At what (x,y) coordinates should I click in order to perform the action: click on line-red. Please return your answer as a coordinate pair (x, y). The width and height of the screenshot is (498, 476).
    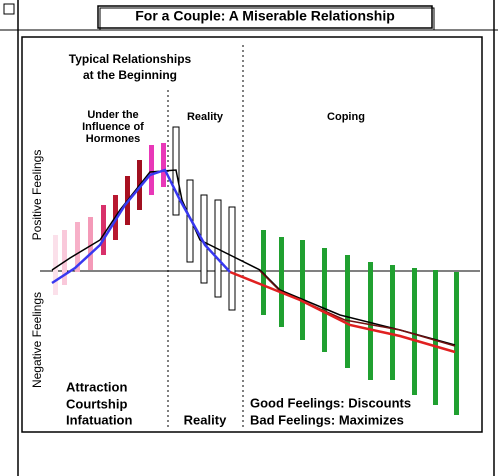
    Looking at the image, I should click on (342, 312).